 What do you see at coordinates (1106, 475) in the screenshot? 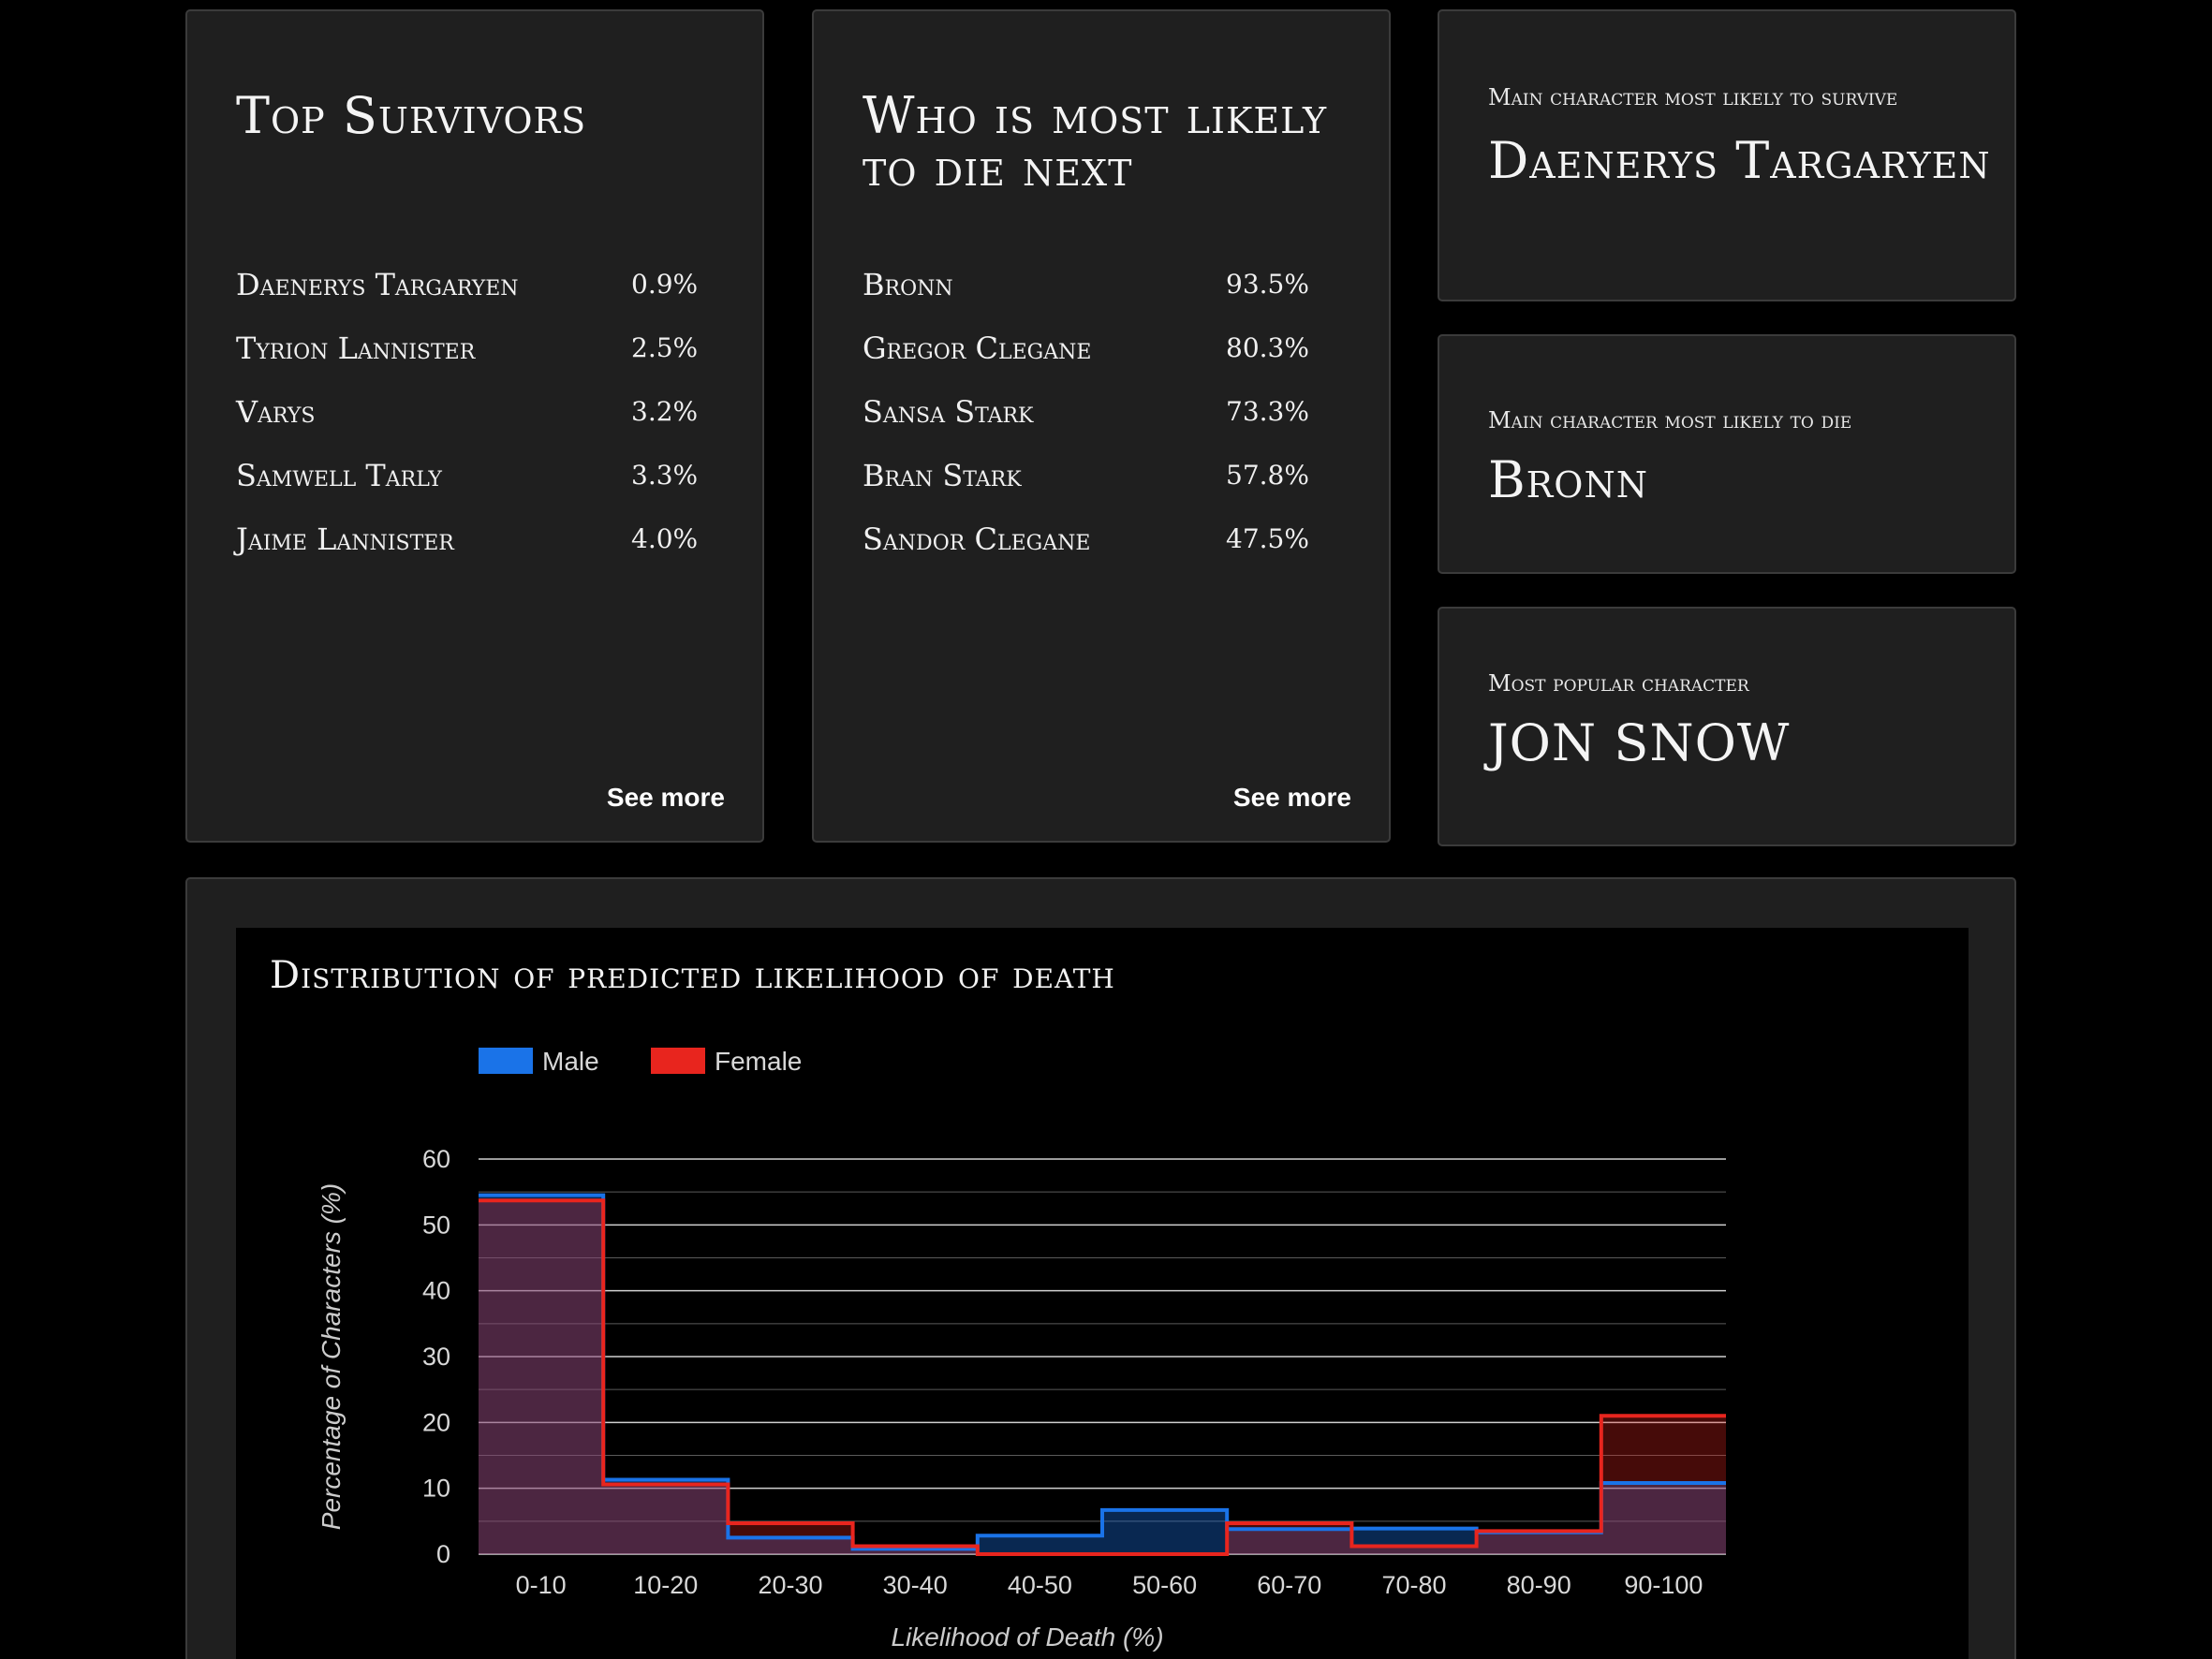
I see `list-item: Bran Stark 57.8%` at bounding box center [1106, 475].